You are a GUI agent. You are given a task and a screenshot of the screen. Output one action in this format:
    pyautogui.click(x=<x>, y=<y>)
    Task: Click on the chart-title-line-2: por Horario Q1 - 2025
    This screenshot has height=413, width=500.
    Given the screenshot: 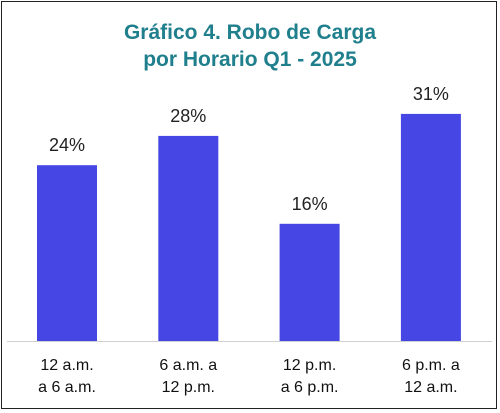 What is the action you would take?
    pyautogui.click(x=250, y=59)
    